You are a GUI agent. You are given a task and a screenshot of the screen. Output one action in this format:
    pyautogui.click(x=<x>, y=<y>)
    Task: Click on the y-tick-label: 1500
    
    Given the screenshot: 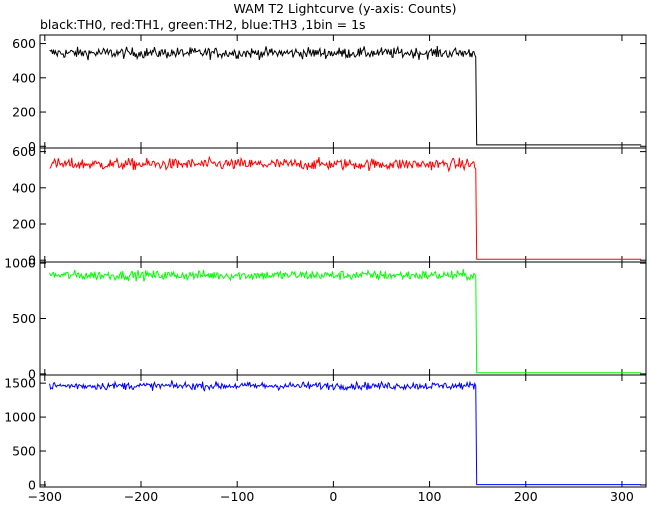 What is the action you would take?
    pyautogui.click(x=20, y=383)
    